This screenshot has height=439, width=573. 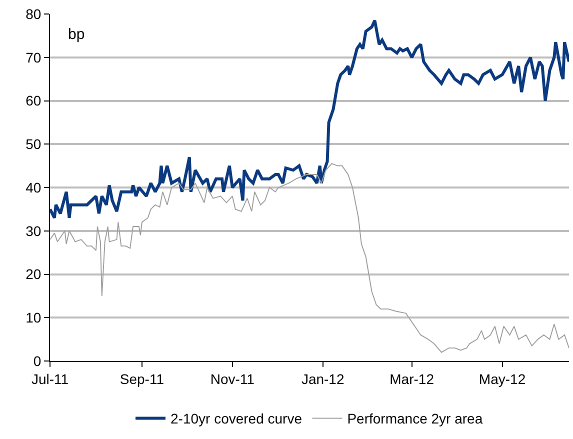 What do you see at coordinates (502, 378) in the screenshot?
I see `x-tick-label: May-12` at bounding box center [502, 378].